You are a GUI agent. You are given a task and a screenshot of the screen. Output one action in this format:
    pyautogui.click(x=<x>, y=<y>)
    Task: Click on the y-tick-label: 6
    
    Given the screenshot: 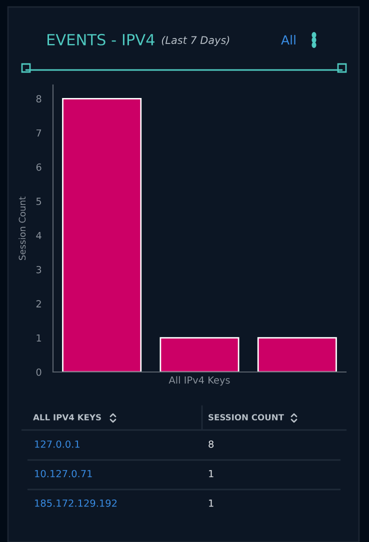 What is the action you would take?
    pyautogui.click(x=39, y=167)
    